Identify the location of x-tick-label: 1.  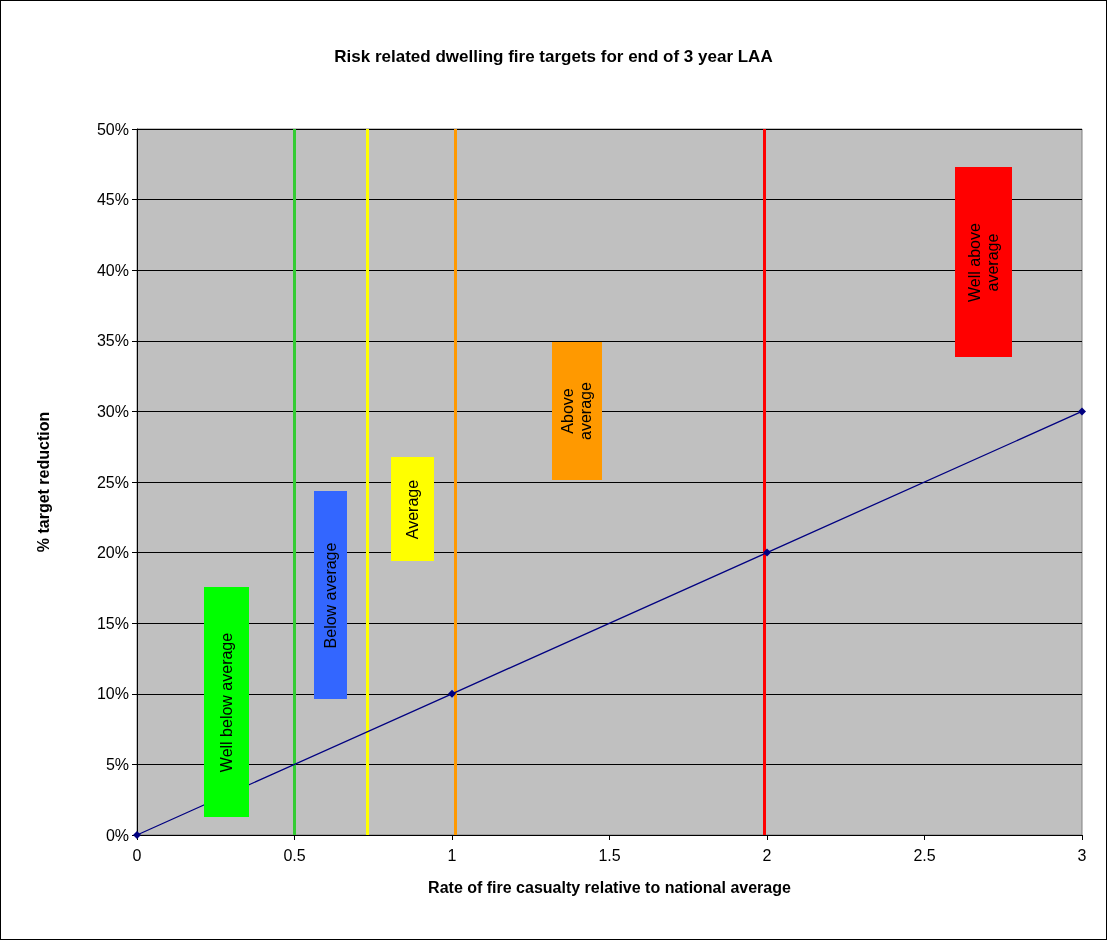
(452, 855).